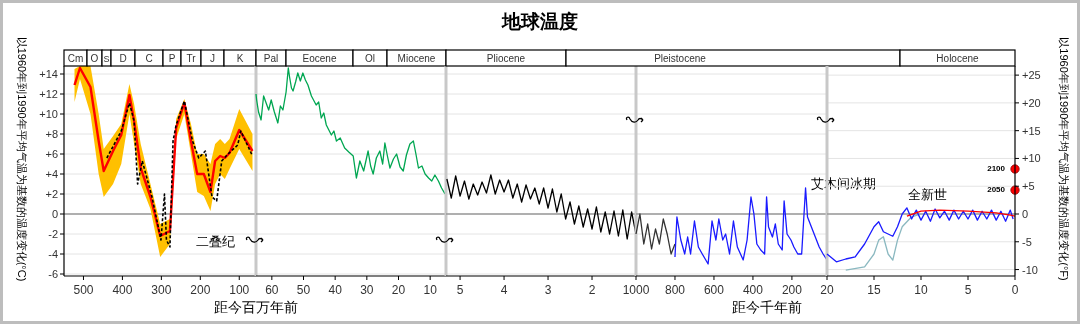 The height and width of the screenshot is (324, 1080). What do you see at coordinates (367, 290) in the screenshot?
I see `x-tick-label: 30` at bounding box center [367, 290].